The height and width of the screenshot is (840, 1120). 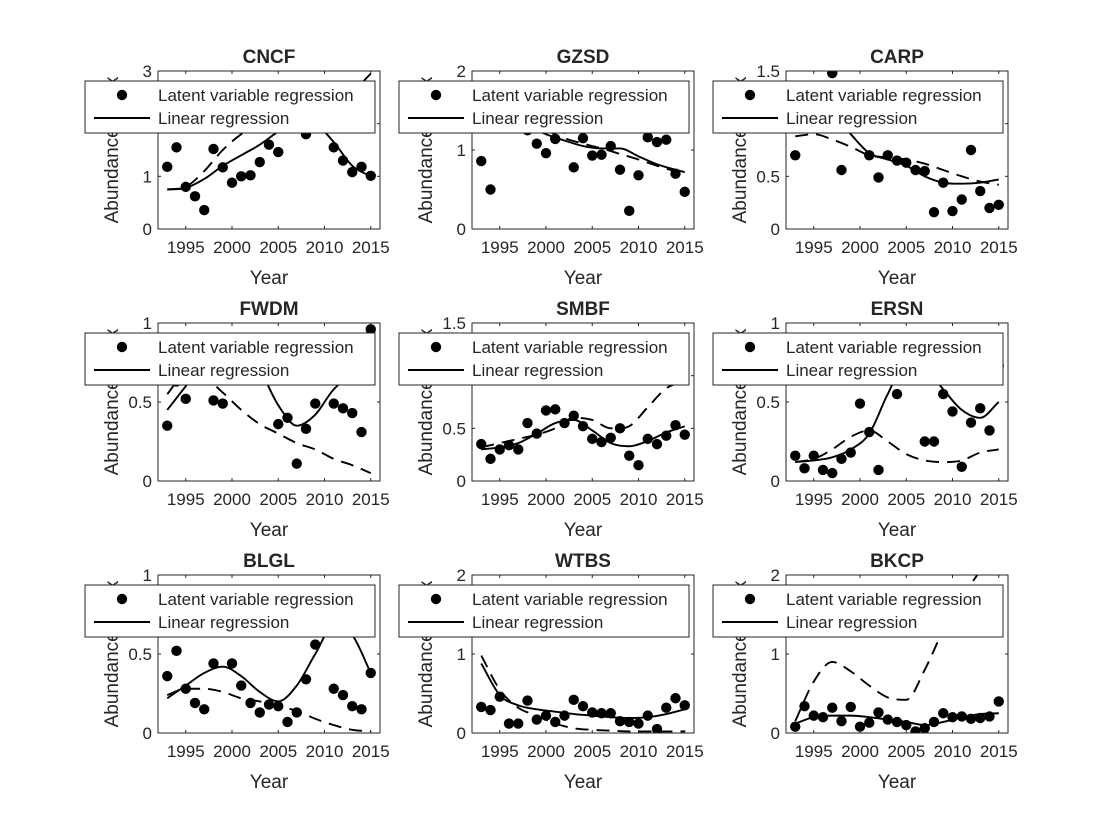 I want to click on panel-title: GZSD, so click(x=583, y=57).